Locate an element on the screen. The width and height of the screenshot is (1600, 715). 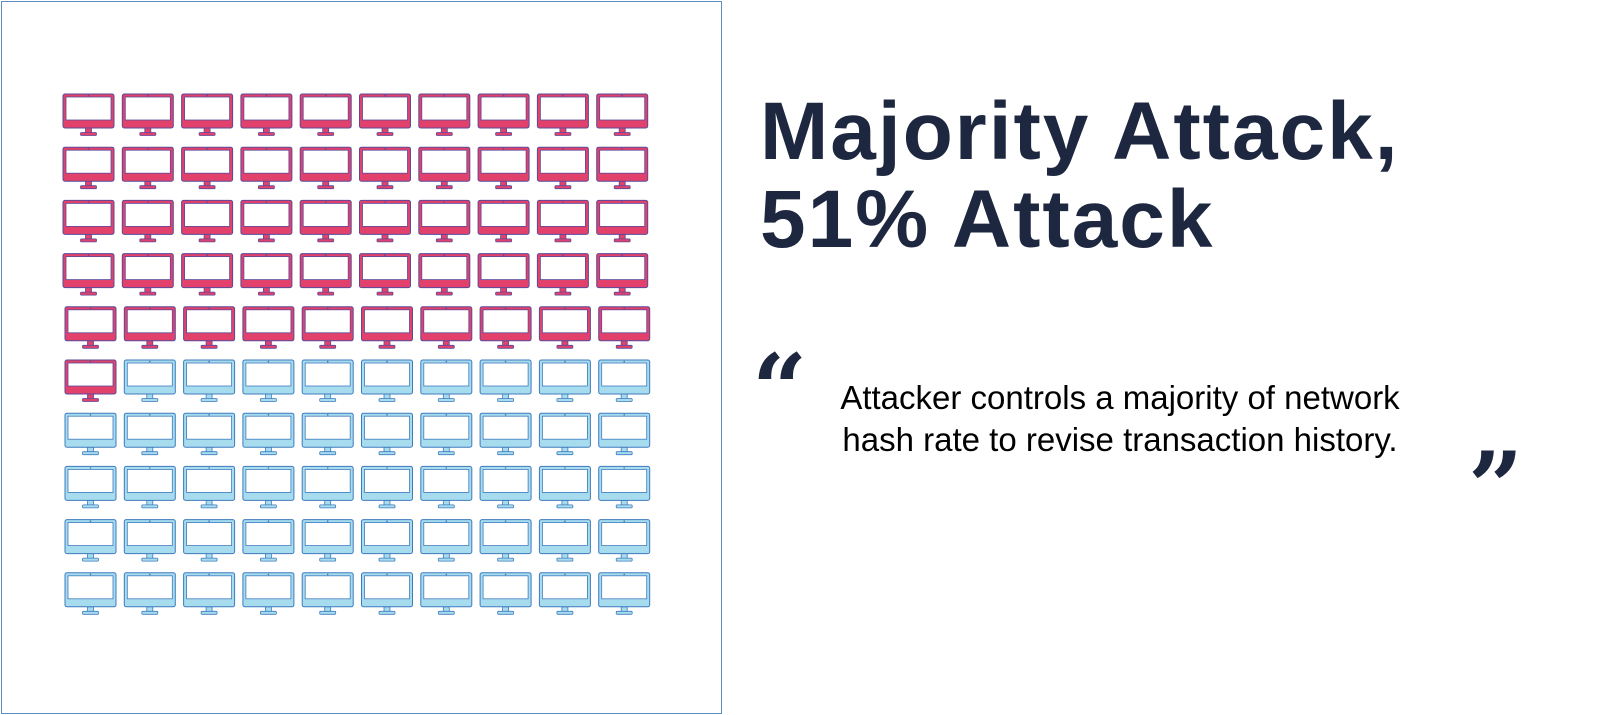
close-quote-icon: ” is located at coordinates (1496, 487).